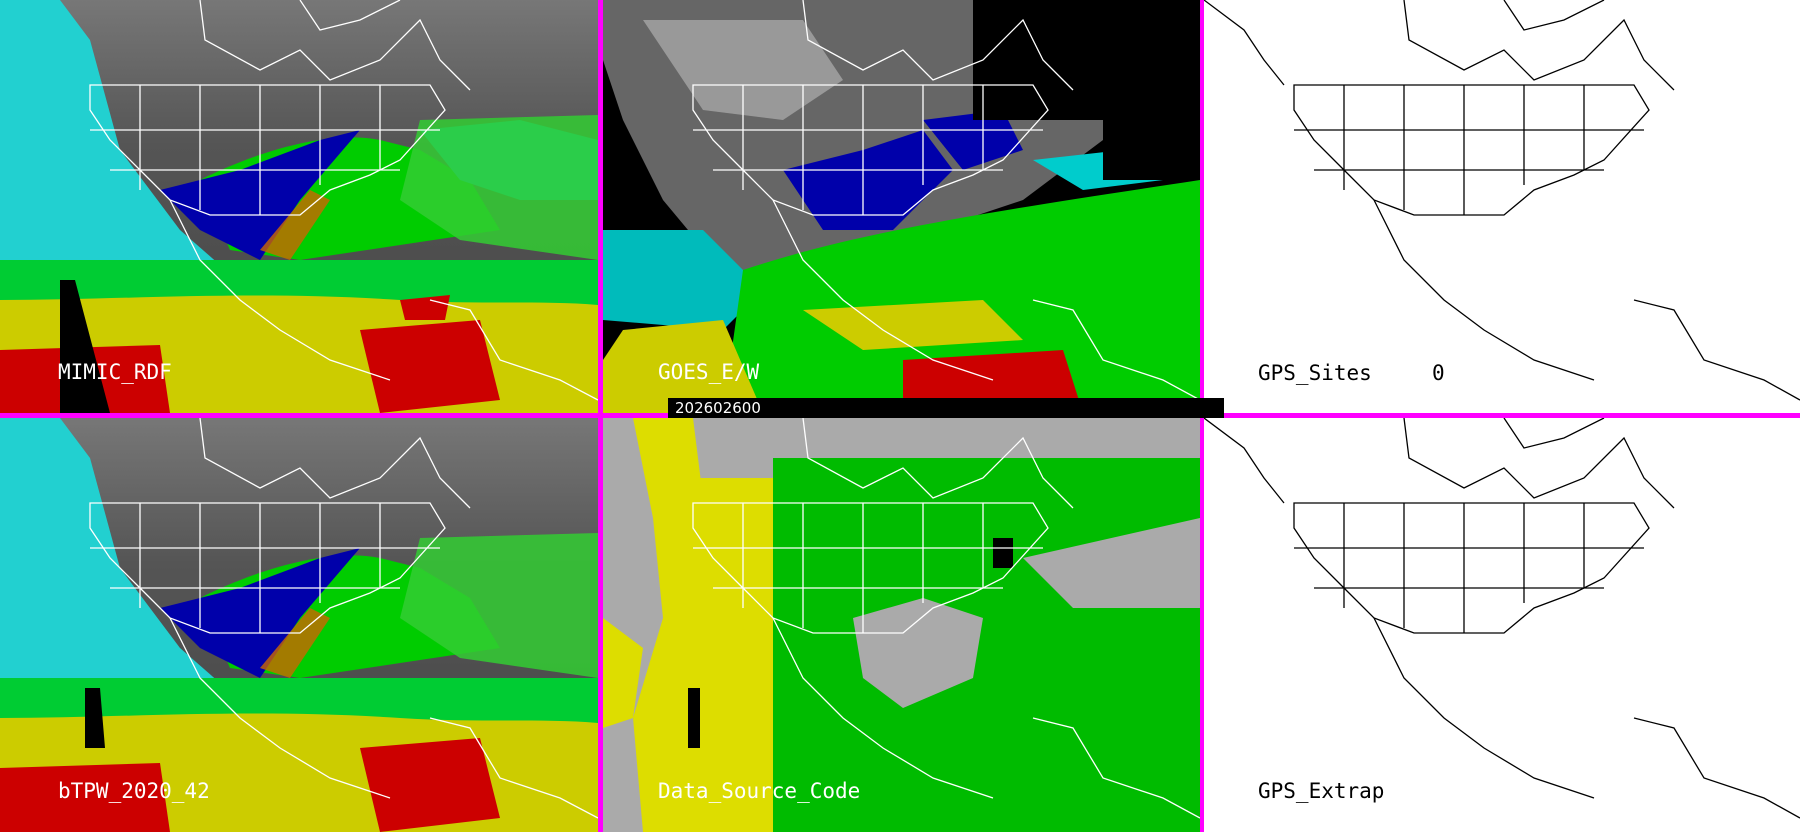 This screenshot has width=1800, height=832. What do you see at coordinates (718, 408) in the screenshot?
I see `timestamp: 202602600` at bounding box center [718, 408].